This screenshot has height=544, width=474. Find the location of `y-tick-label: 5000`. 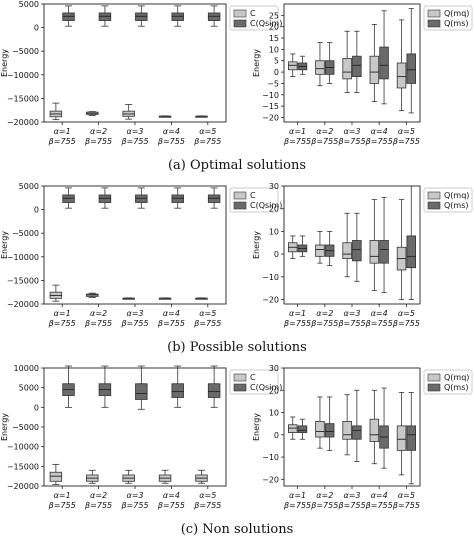

y-tick-label: 5000 is located at coordinates (29, 388).